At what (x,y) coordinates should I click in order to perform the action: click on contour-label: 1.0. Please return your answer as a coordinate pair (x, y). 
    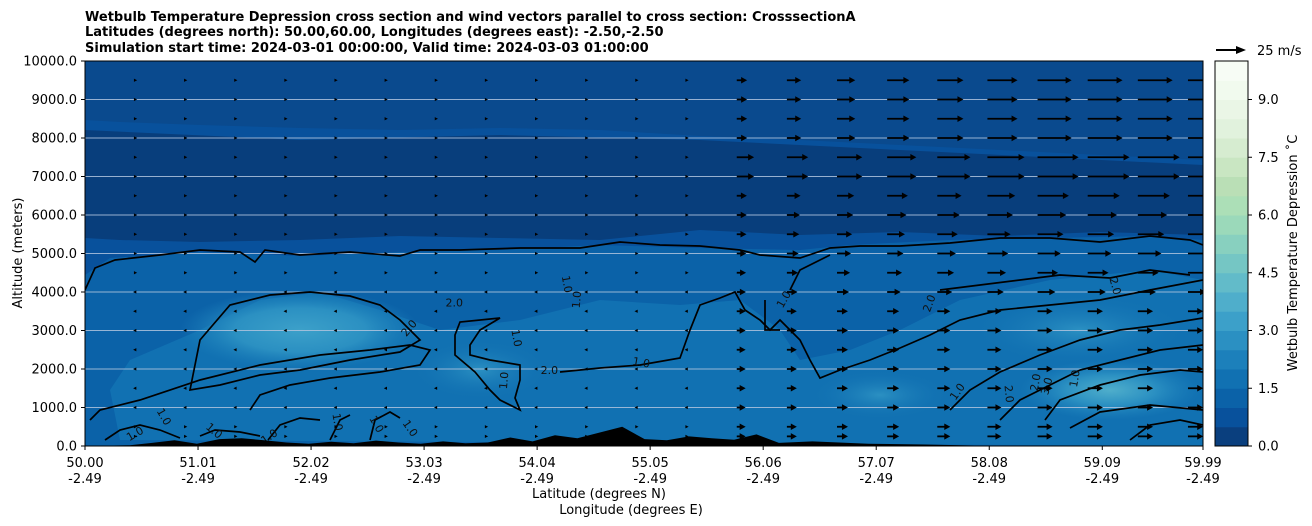
    Looking at the image, I should click on (504, 380).